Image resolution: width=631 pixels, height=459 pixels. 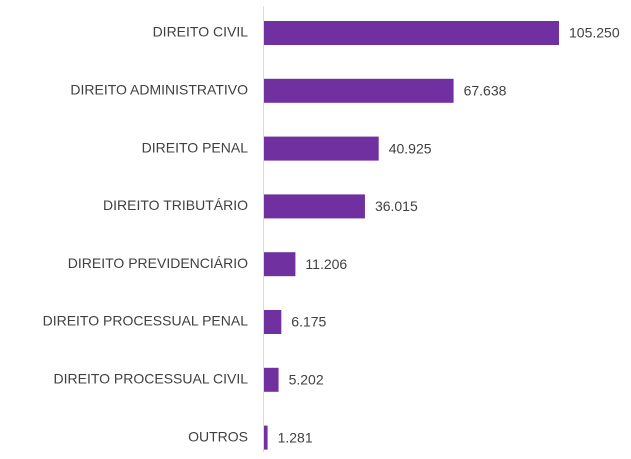 I want to click on value-label: 1.281, so click(x=295, y=437).